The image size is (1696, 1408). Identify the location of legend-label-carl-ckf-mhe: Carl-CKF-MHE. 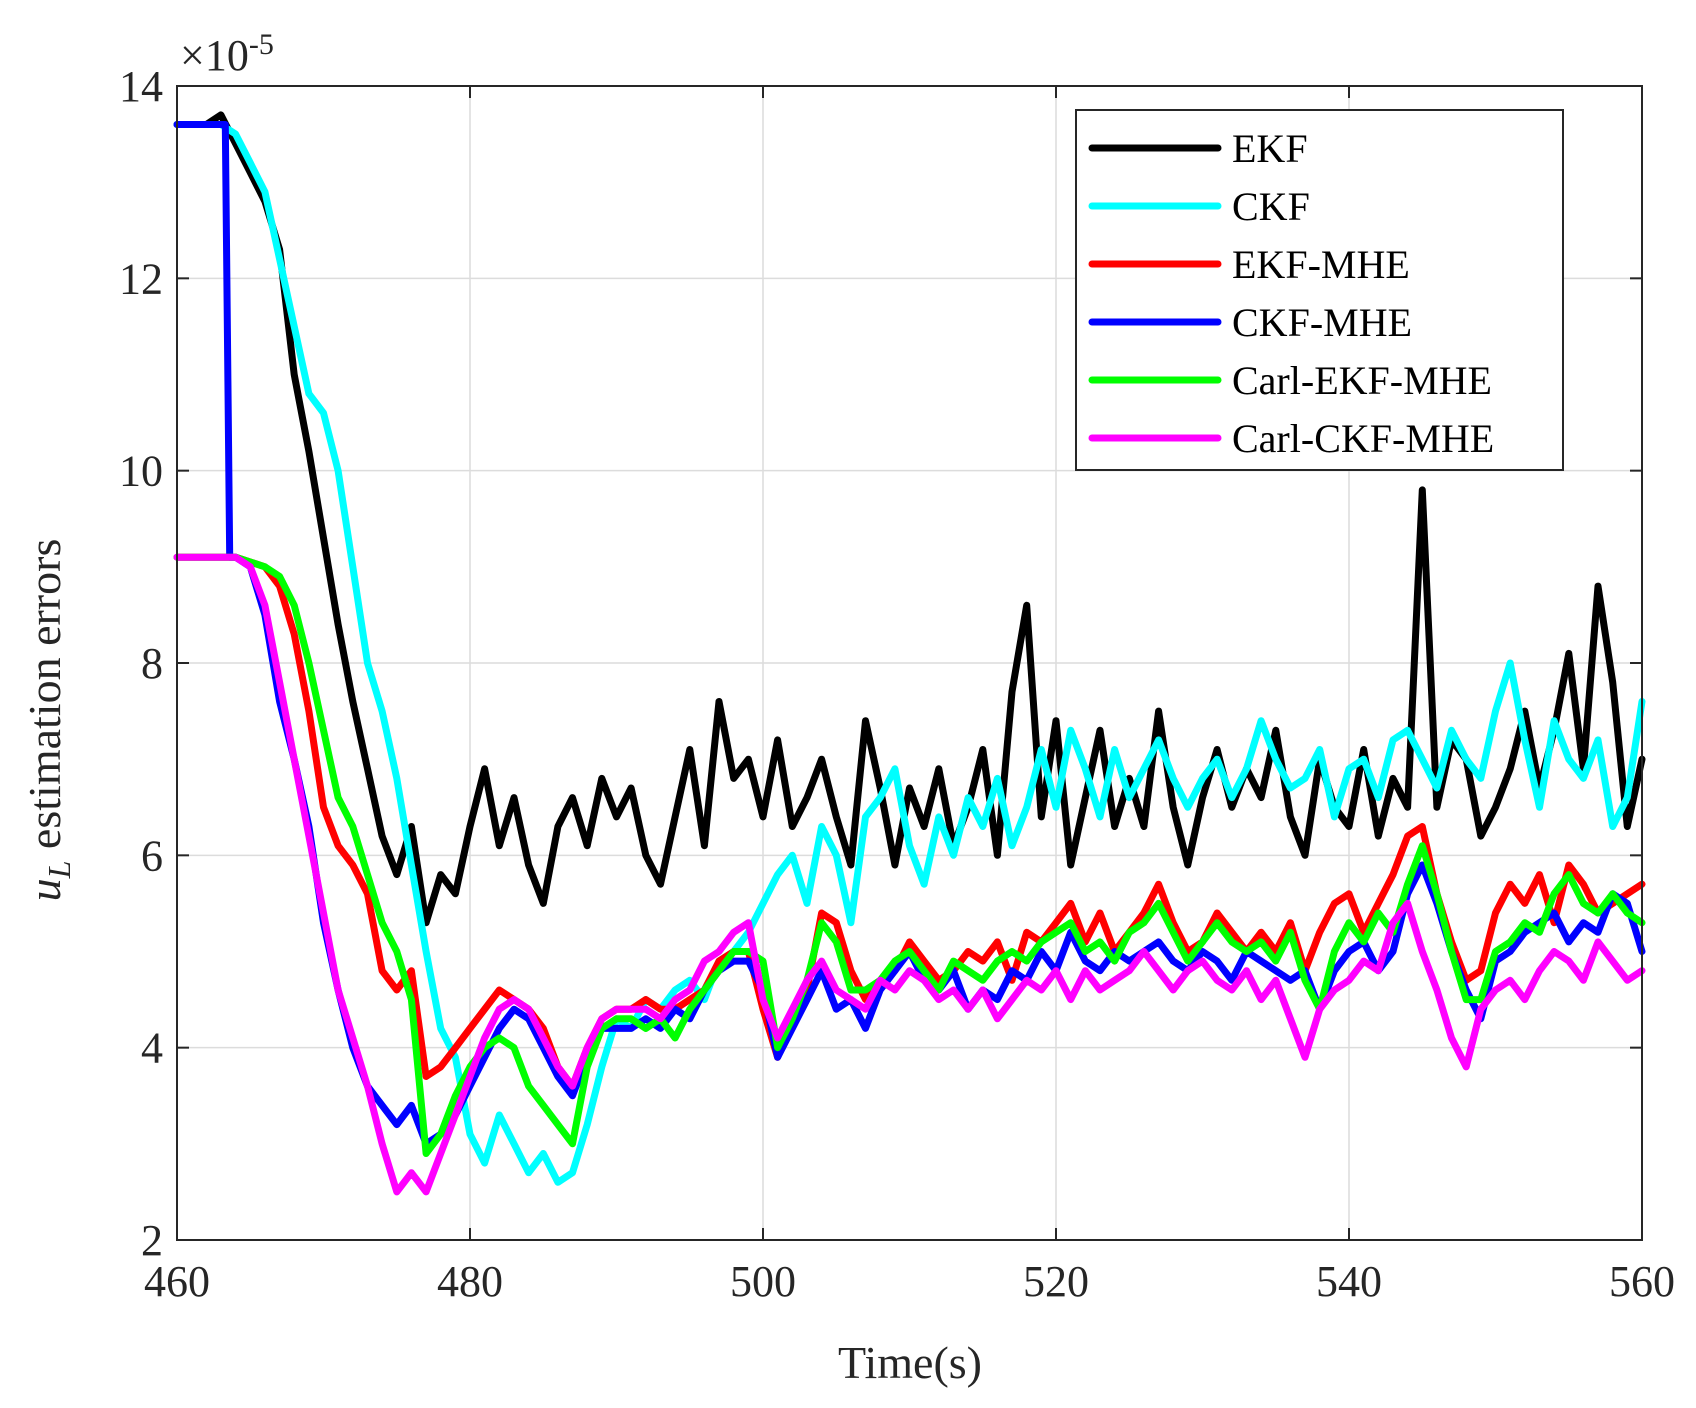
(1363, 438).